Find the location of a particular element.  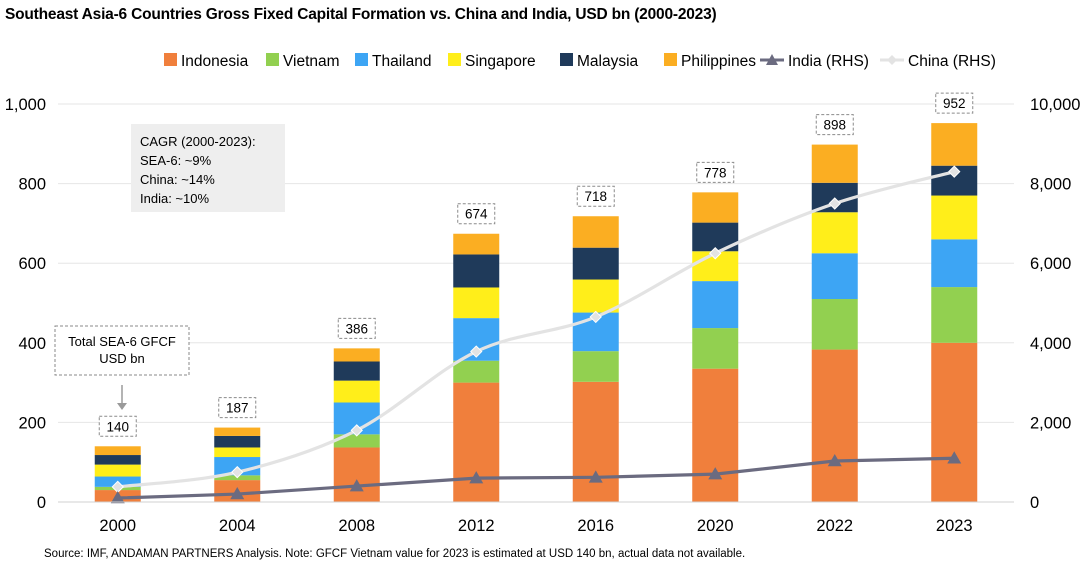

legend-thailand-label: Thailand is located at coordinates (401, 61).